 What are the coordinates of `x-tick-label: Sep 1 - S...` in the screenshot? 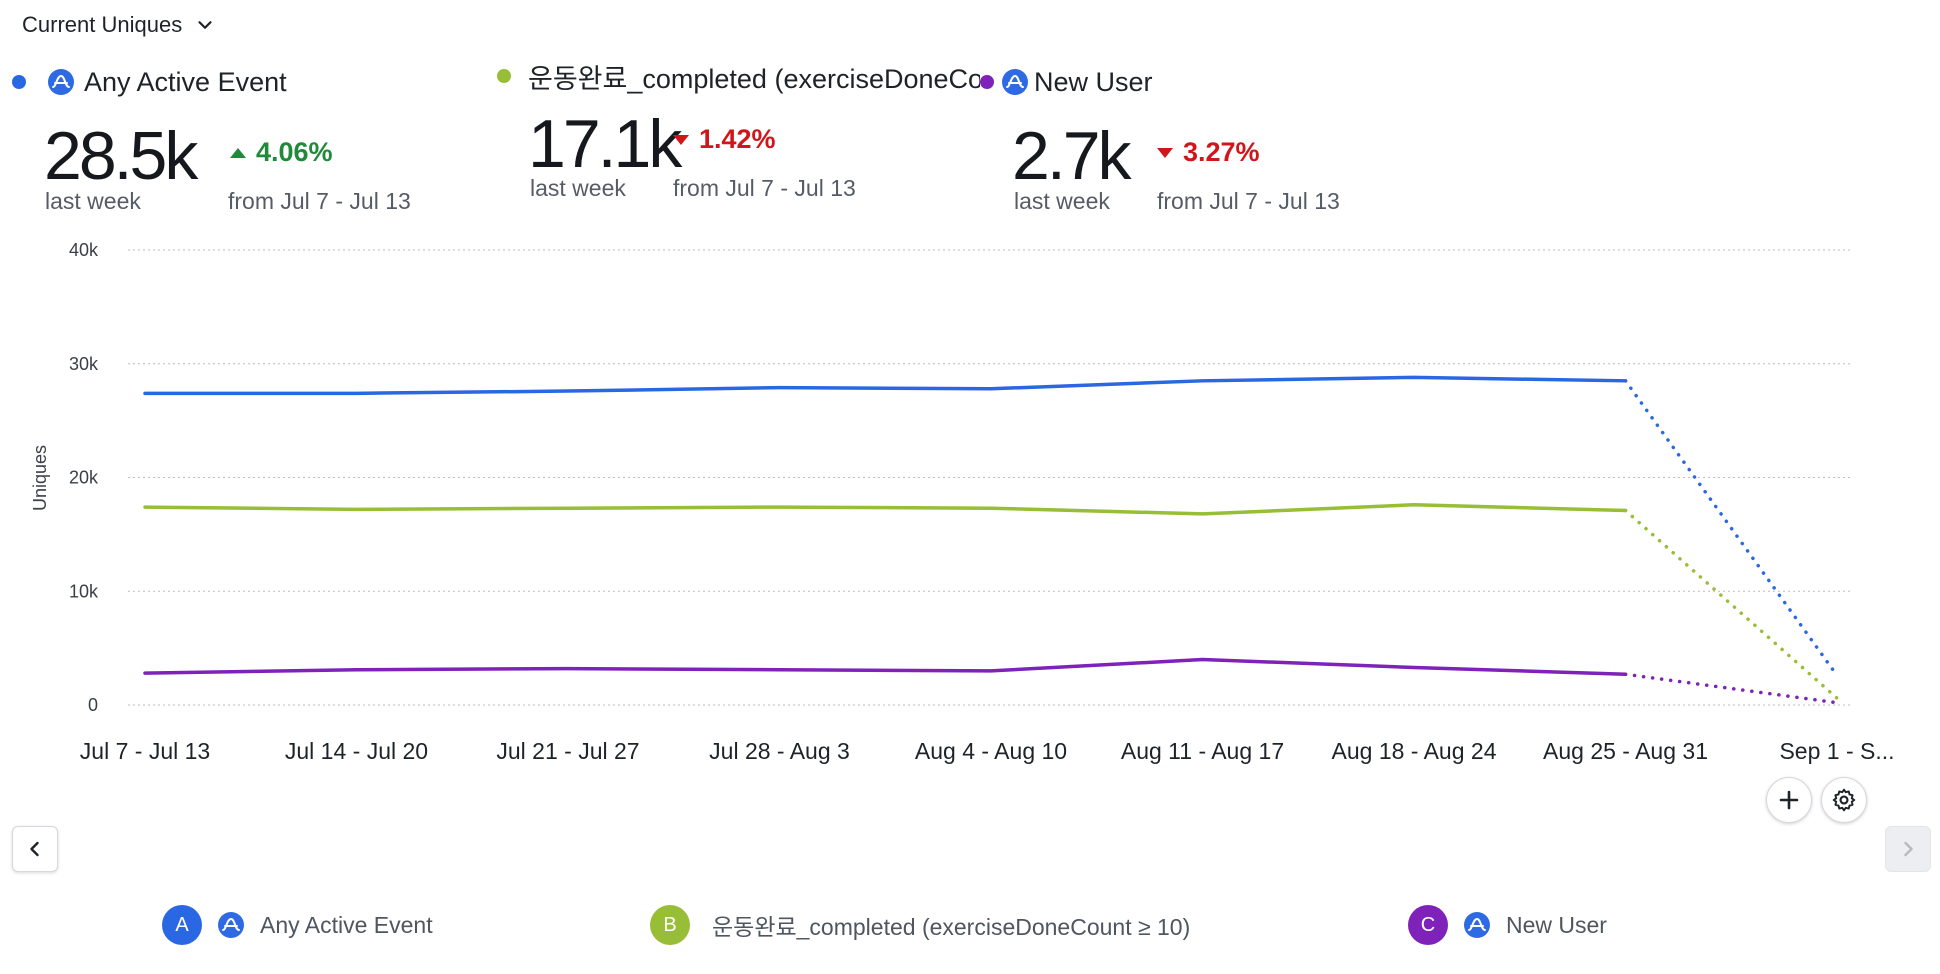 It's located at (1836, 751).